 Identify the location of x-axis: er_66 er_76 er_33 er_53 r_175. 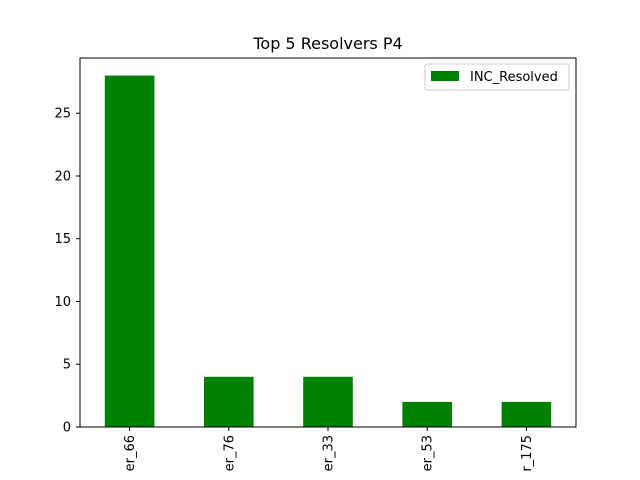
(329, 449).